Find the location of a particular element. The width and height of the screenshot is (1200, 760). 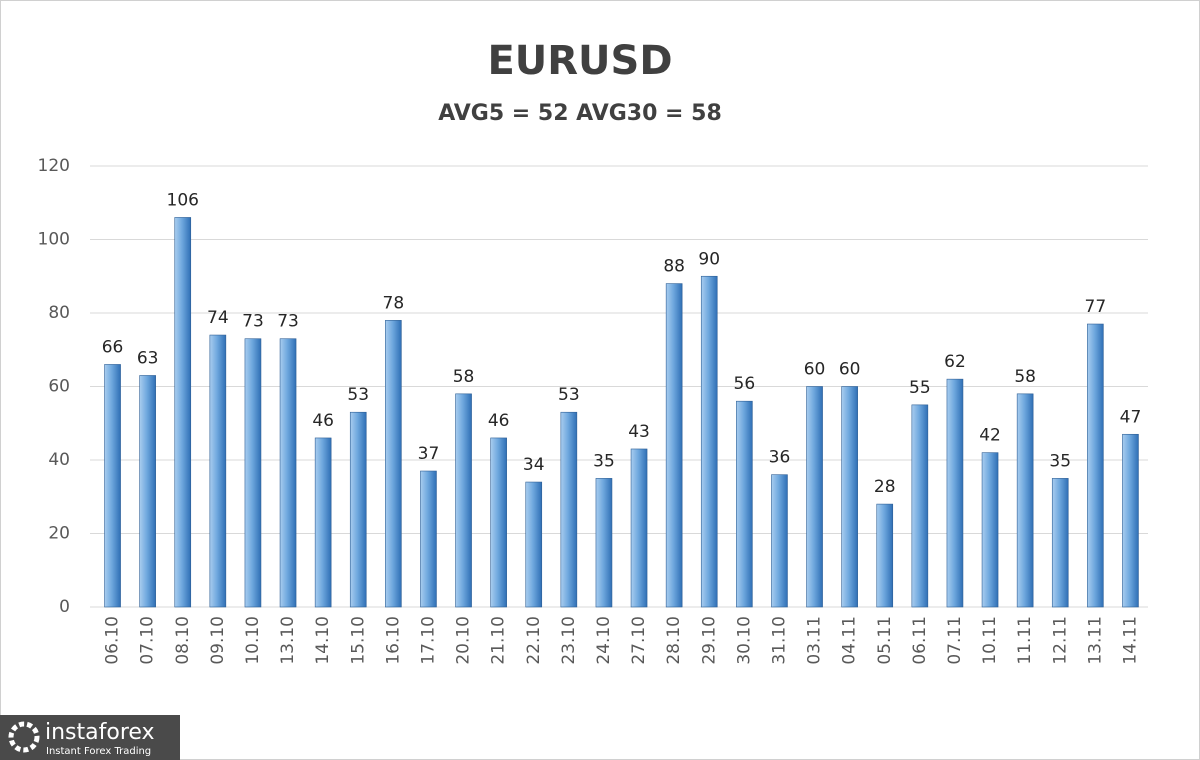

x-tick-label: 14.11 is located at coordinates (1130, 640).